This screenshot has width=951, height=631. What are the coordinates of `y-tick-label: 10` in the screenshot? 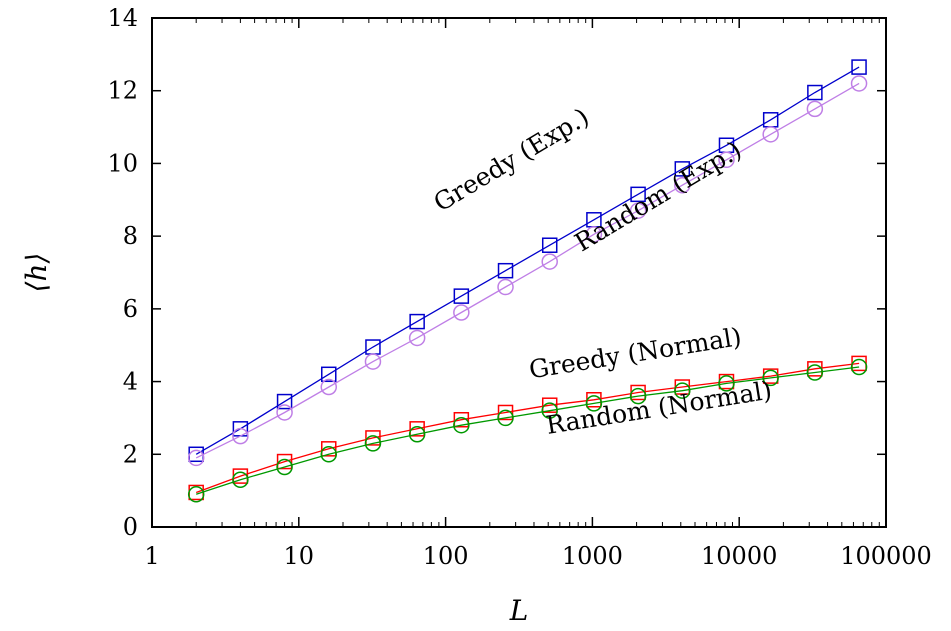 It's located at (122, 163).